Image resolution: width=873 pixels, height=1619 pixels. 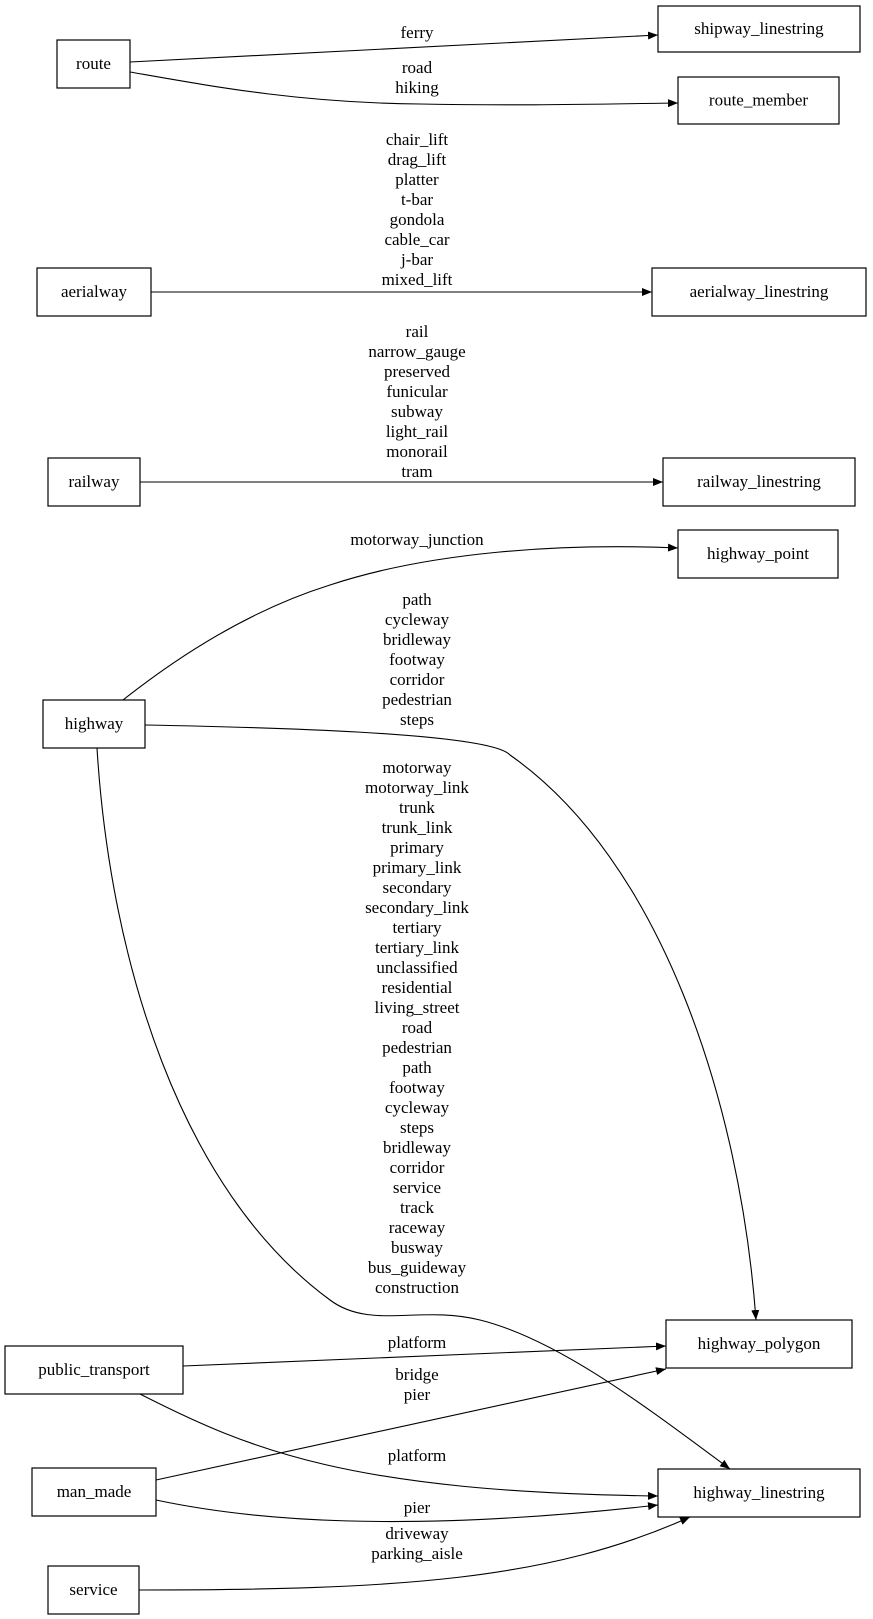 What do you see at coordinates (417, 787) in the screenshot?
I see `edge-label: motorway_link` at bounding box center [417, 787].